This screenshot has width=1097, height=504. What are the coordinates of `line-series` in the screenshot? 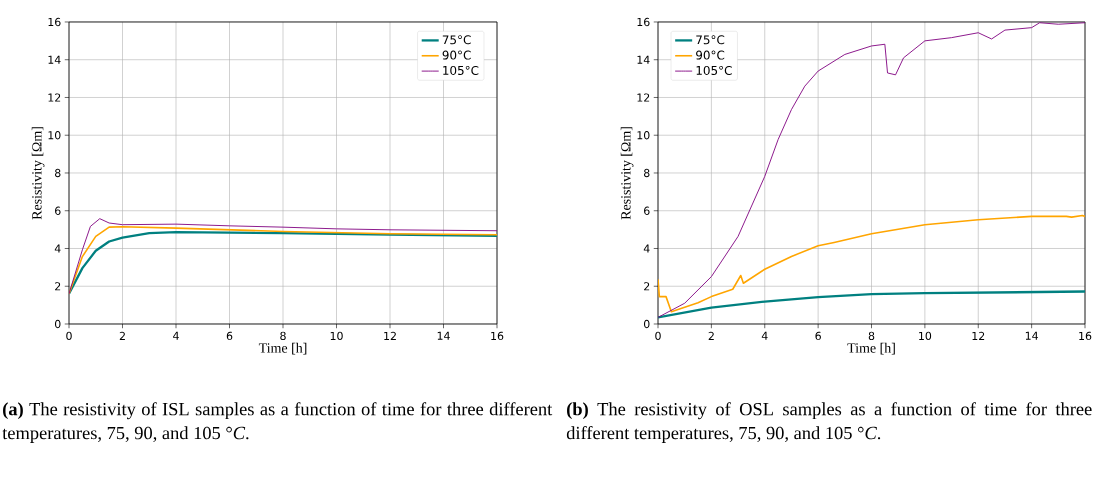 It's located at (872, 263).